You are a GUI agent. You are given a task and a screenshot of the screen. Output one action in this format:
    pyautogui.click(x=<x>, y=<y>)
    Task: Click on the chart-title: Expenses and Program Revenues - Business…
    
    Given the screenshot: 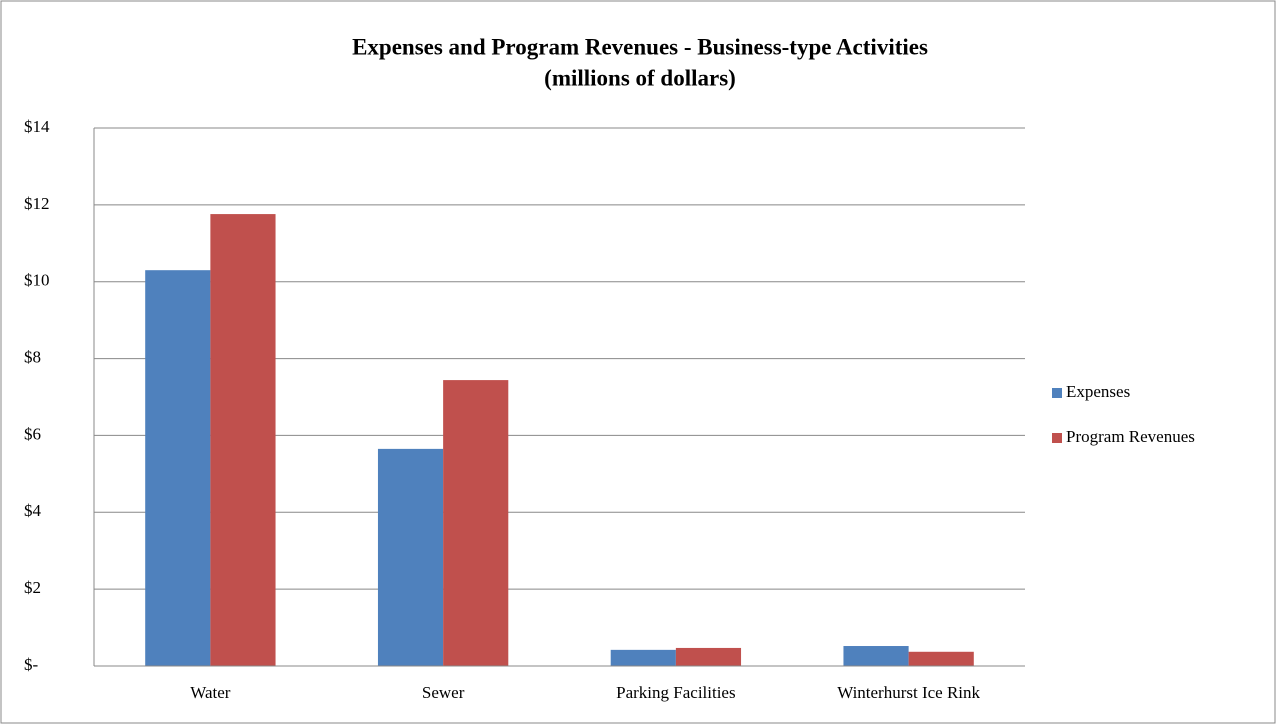 What is the action you would take?
    pyautogui.click(x=640, y=46)
    